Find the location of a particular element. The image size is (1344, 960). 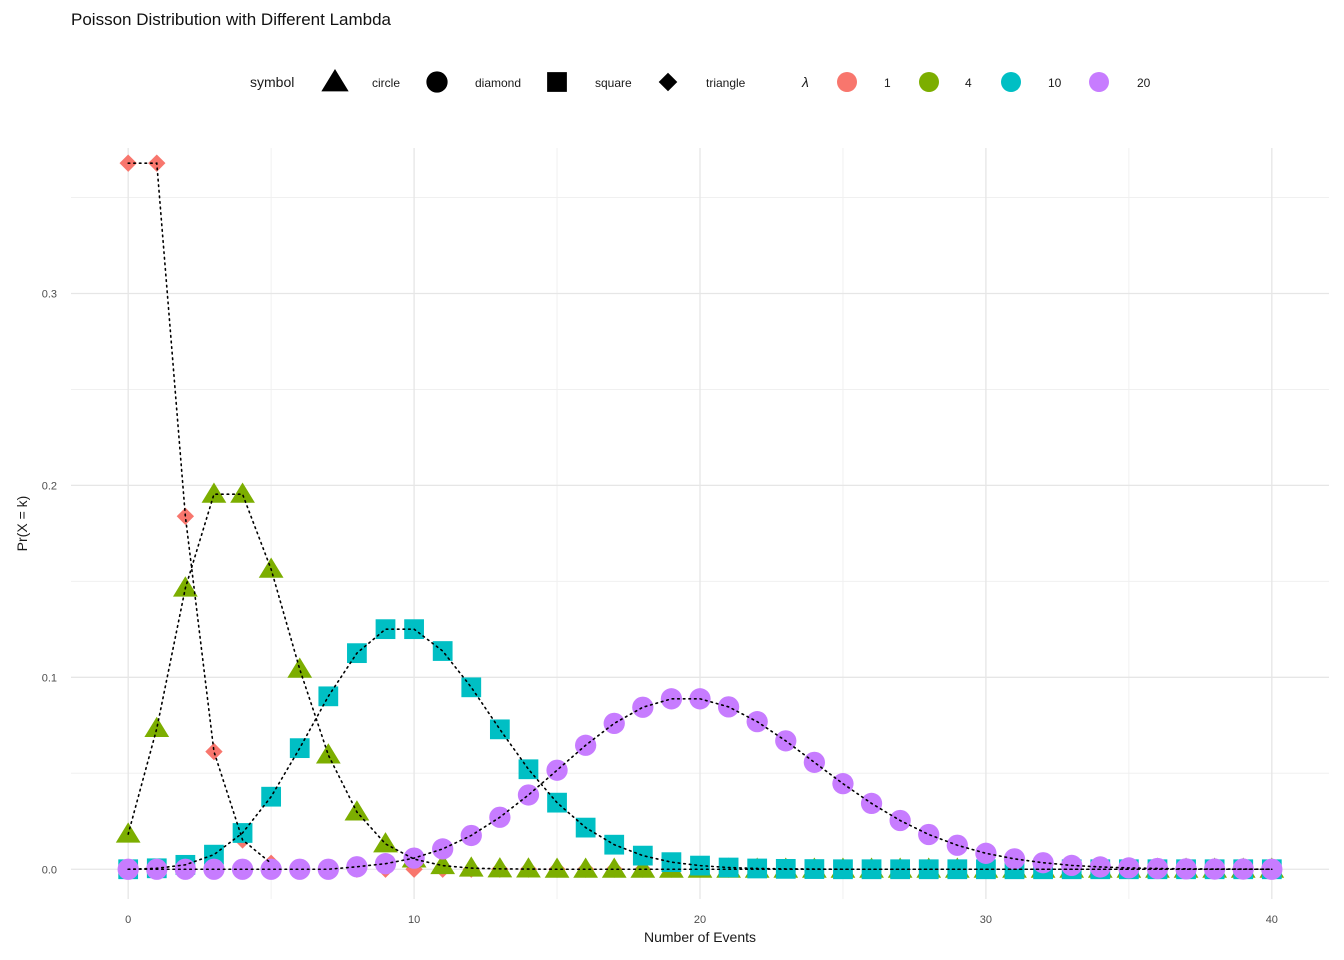

legend-lambda-title: λ is located at coordinates (805, 82).